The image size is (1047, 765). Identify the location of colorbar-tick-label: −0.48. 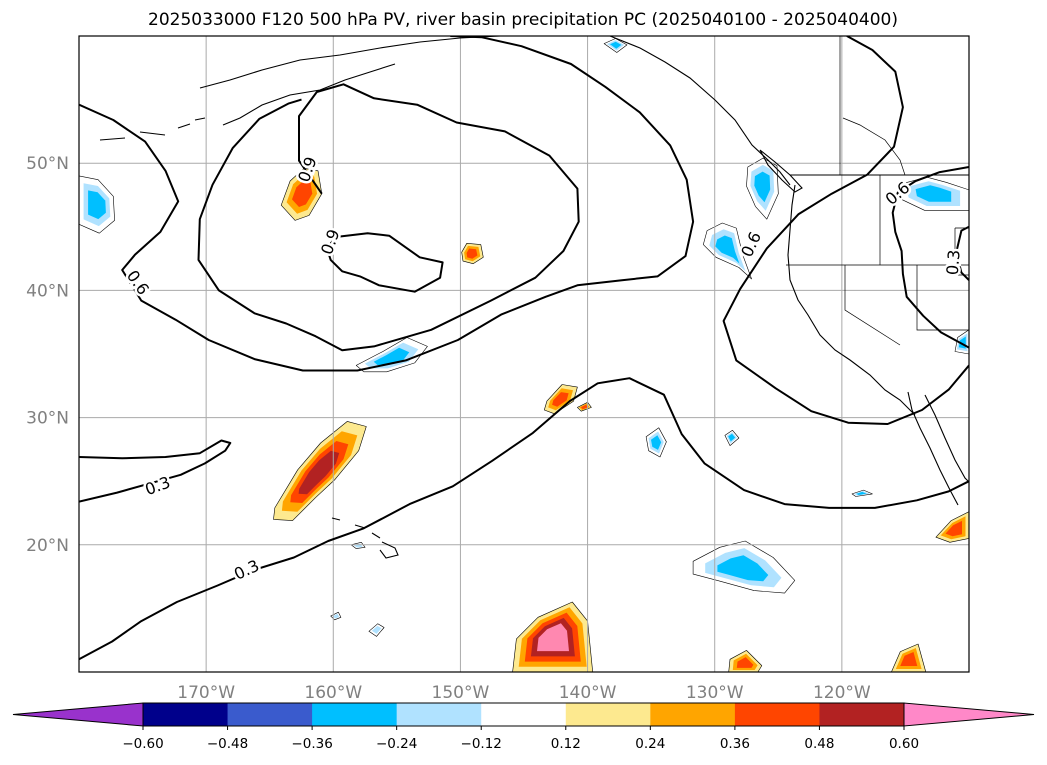
(227, 744).